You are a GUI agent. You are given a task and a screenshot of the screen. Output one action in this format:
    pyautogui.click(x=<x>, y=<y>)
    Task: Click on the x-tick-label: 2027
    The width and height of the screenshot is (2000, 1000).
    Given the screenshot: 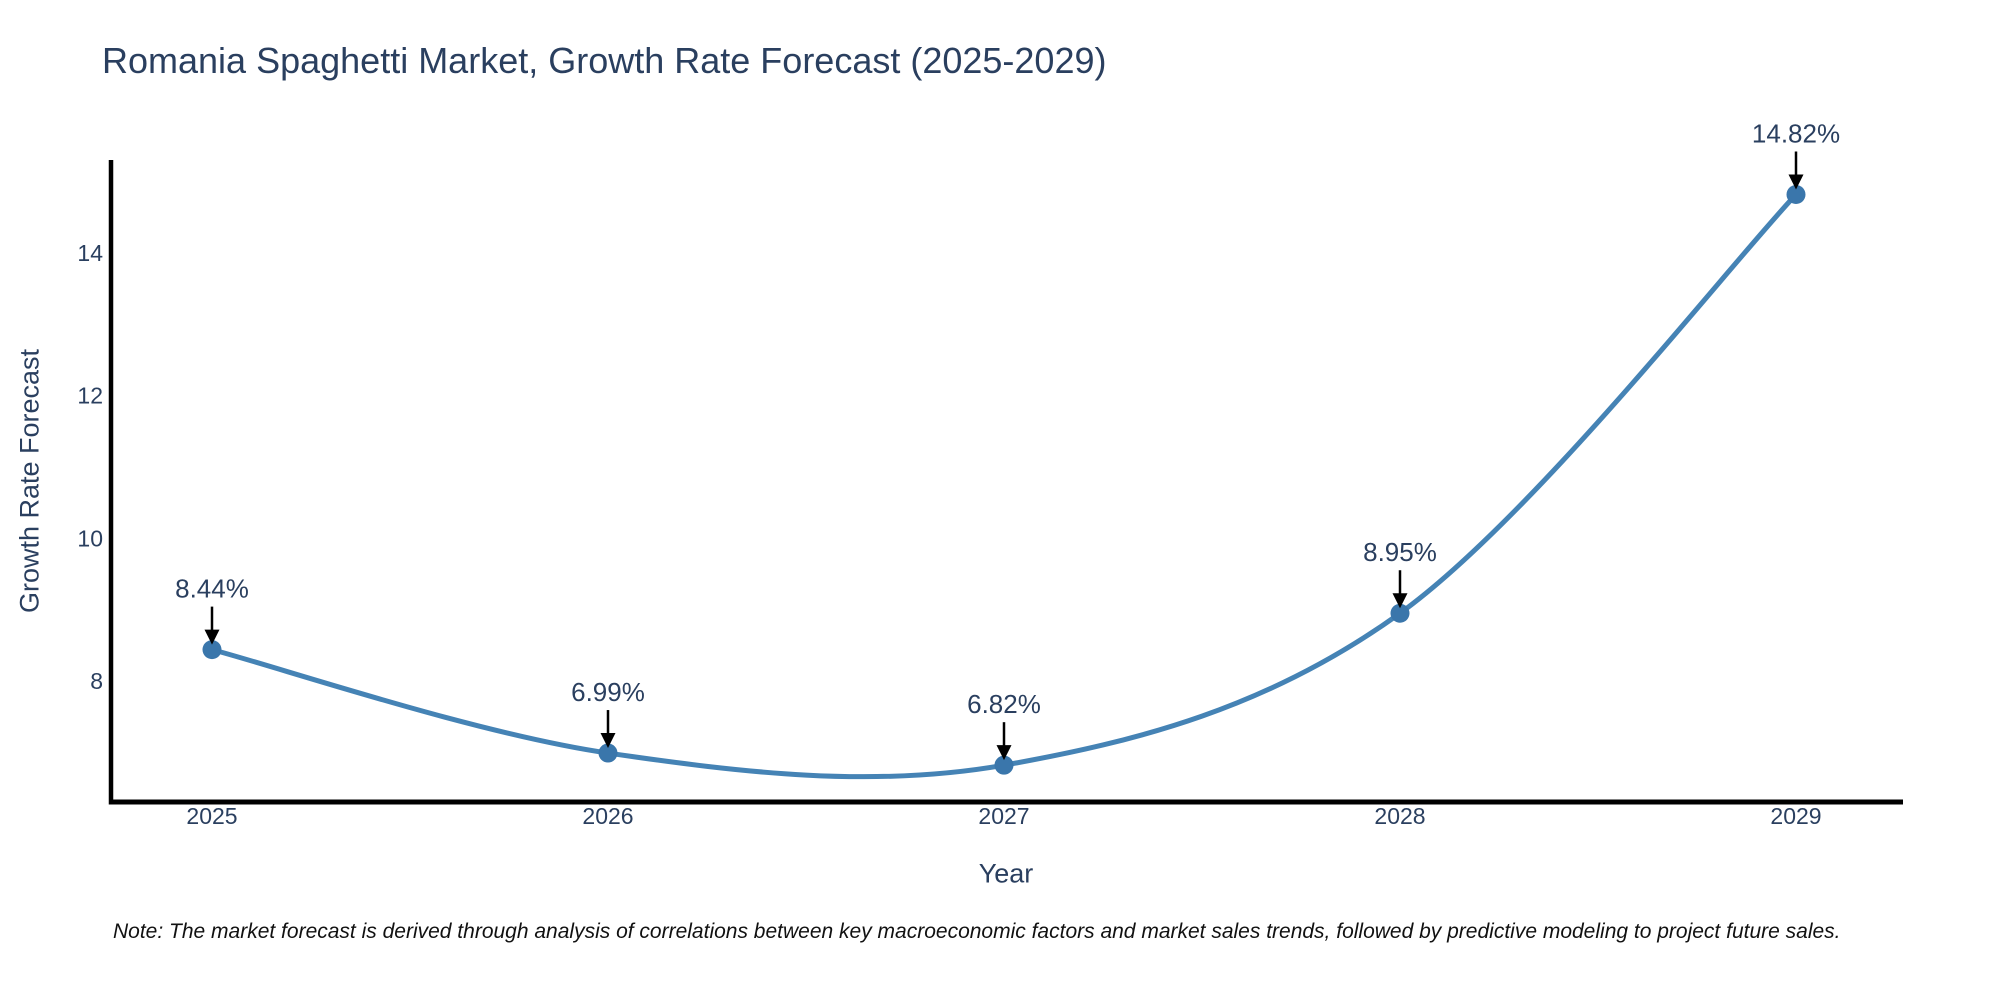 What is the action you would take?
    pyautogui.click(x=1003, y=816)
    